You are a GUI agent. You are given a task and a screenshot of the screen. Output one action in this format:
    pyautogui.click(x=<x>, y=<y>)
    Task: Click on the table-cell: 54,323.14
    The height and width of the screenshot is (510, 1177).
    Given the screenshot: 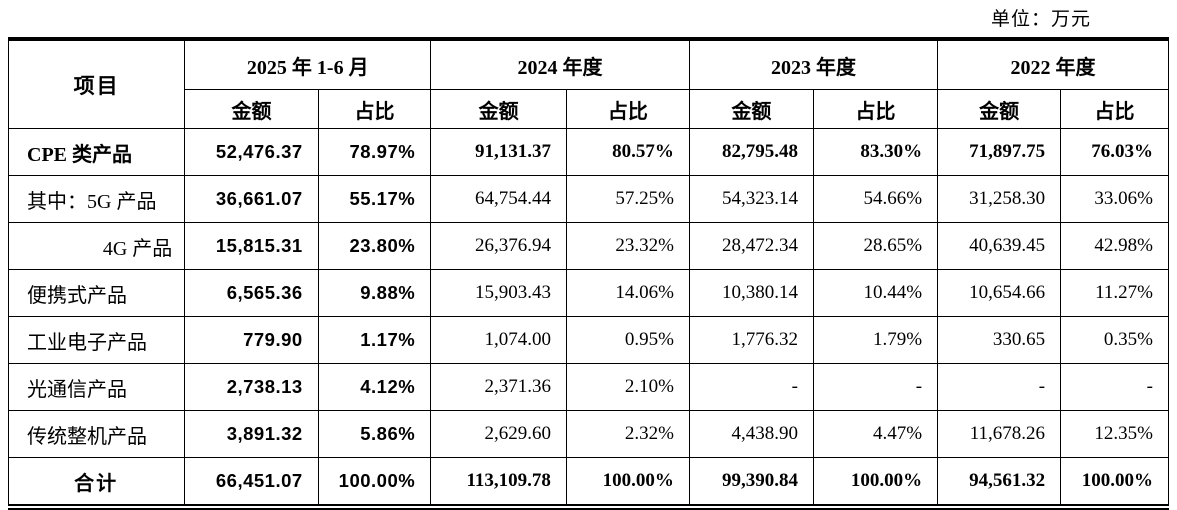 What is the action you would take?
    pyautogui.click(x=751, y=199)
    